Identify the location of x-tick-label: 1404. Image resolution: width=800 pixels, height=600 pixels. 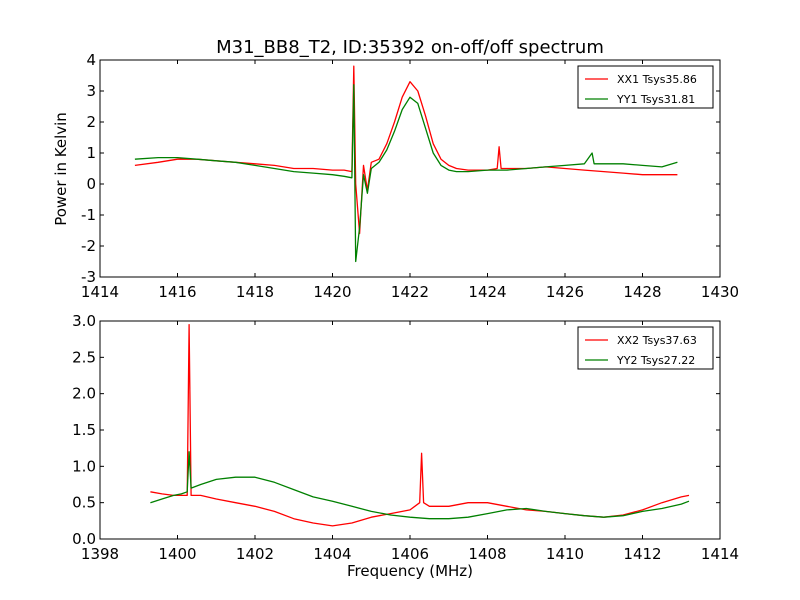
(332, 554).